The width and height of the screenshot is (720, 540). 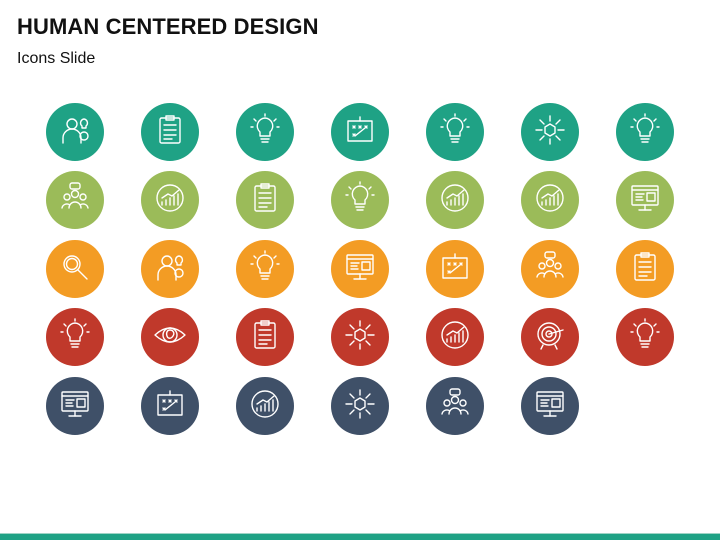 I want to click on strategy-board-circle, so click(x=170, y=406).